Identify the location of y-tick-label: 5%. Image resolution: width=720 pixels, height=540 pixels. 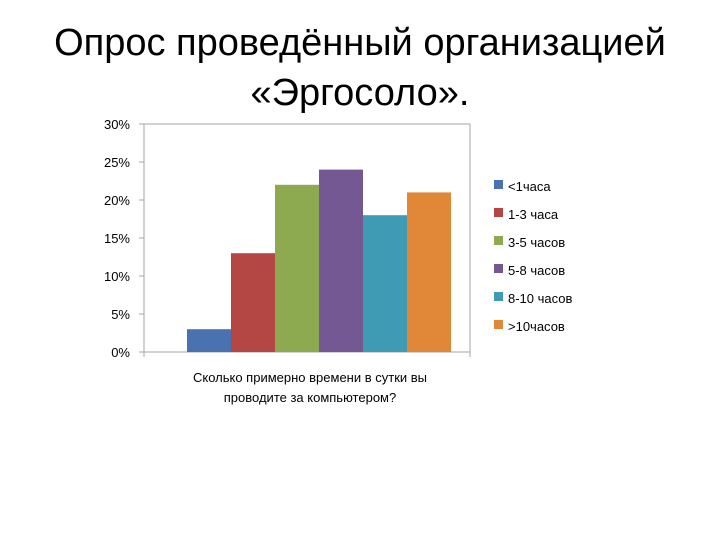
(120, 314).